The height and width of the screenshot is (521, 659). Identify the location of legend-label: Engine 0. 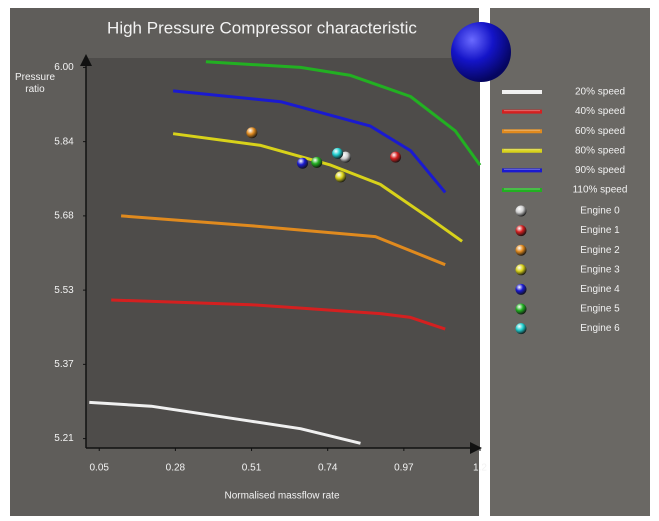
(600, 211).